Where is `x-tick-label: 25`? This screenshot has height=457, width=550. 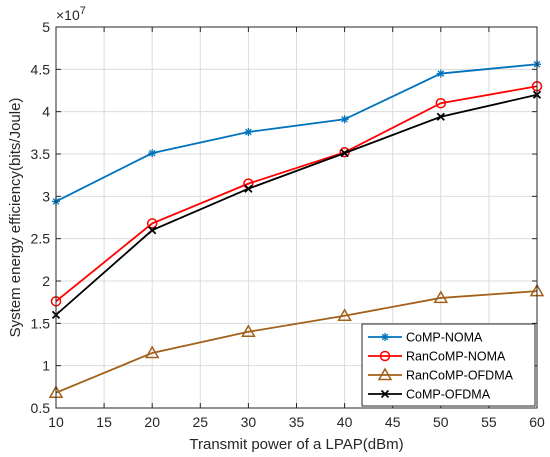 x-tick-label: 25 is located at coordinates (201, 422).